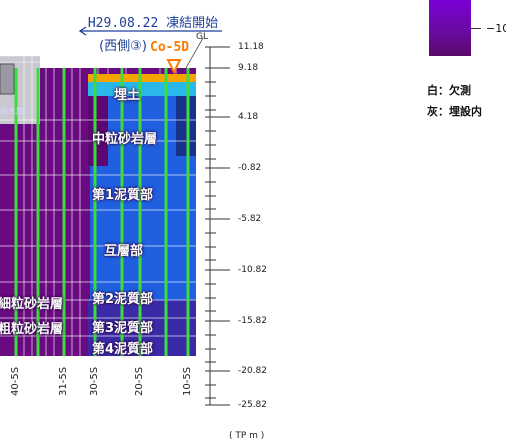 The width and height of the screenshot is (506, 446). Describe the element at coordinates (187, 381) in the screenshot. I see `well-label-10-5s: 10-5S` at that location.